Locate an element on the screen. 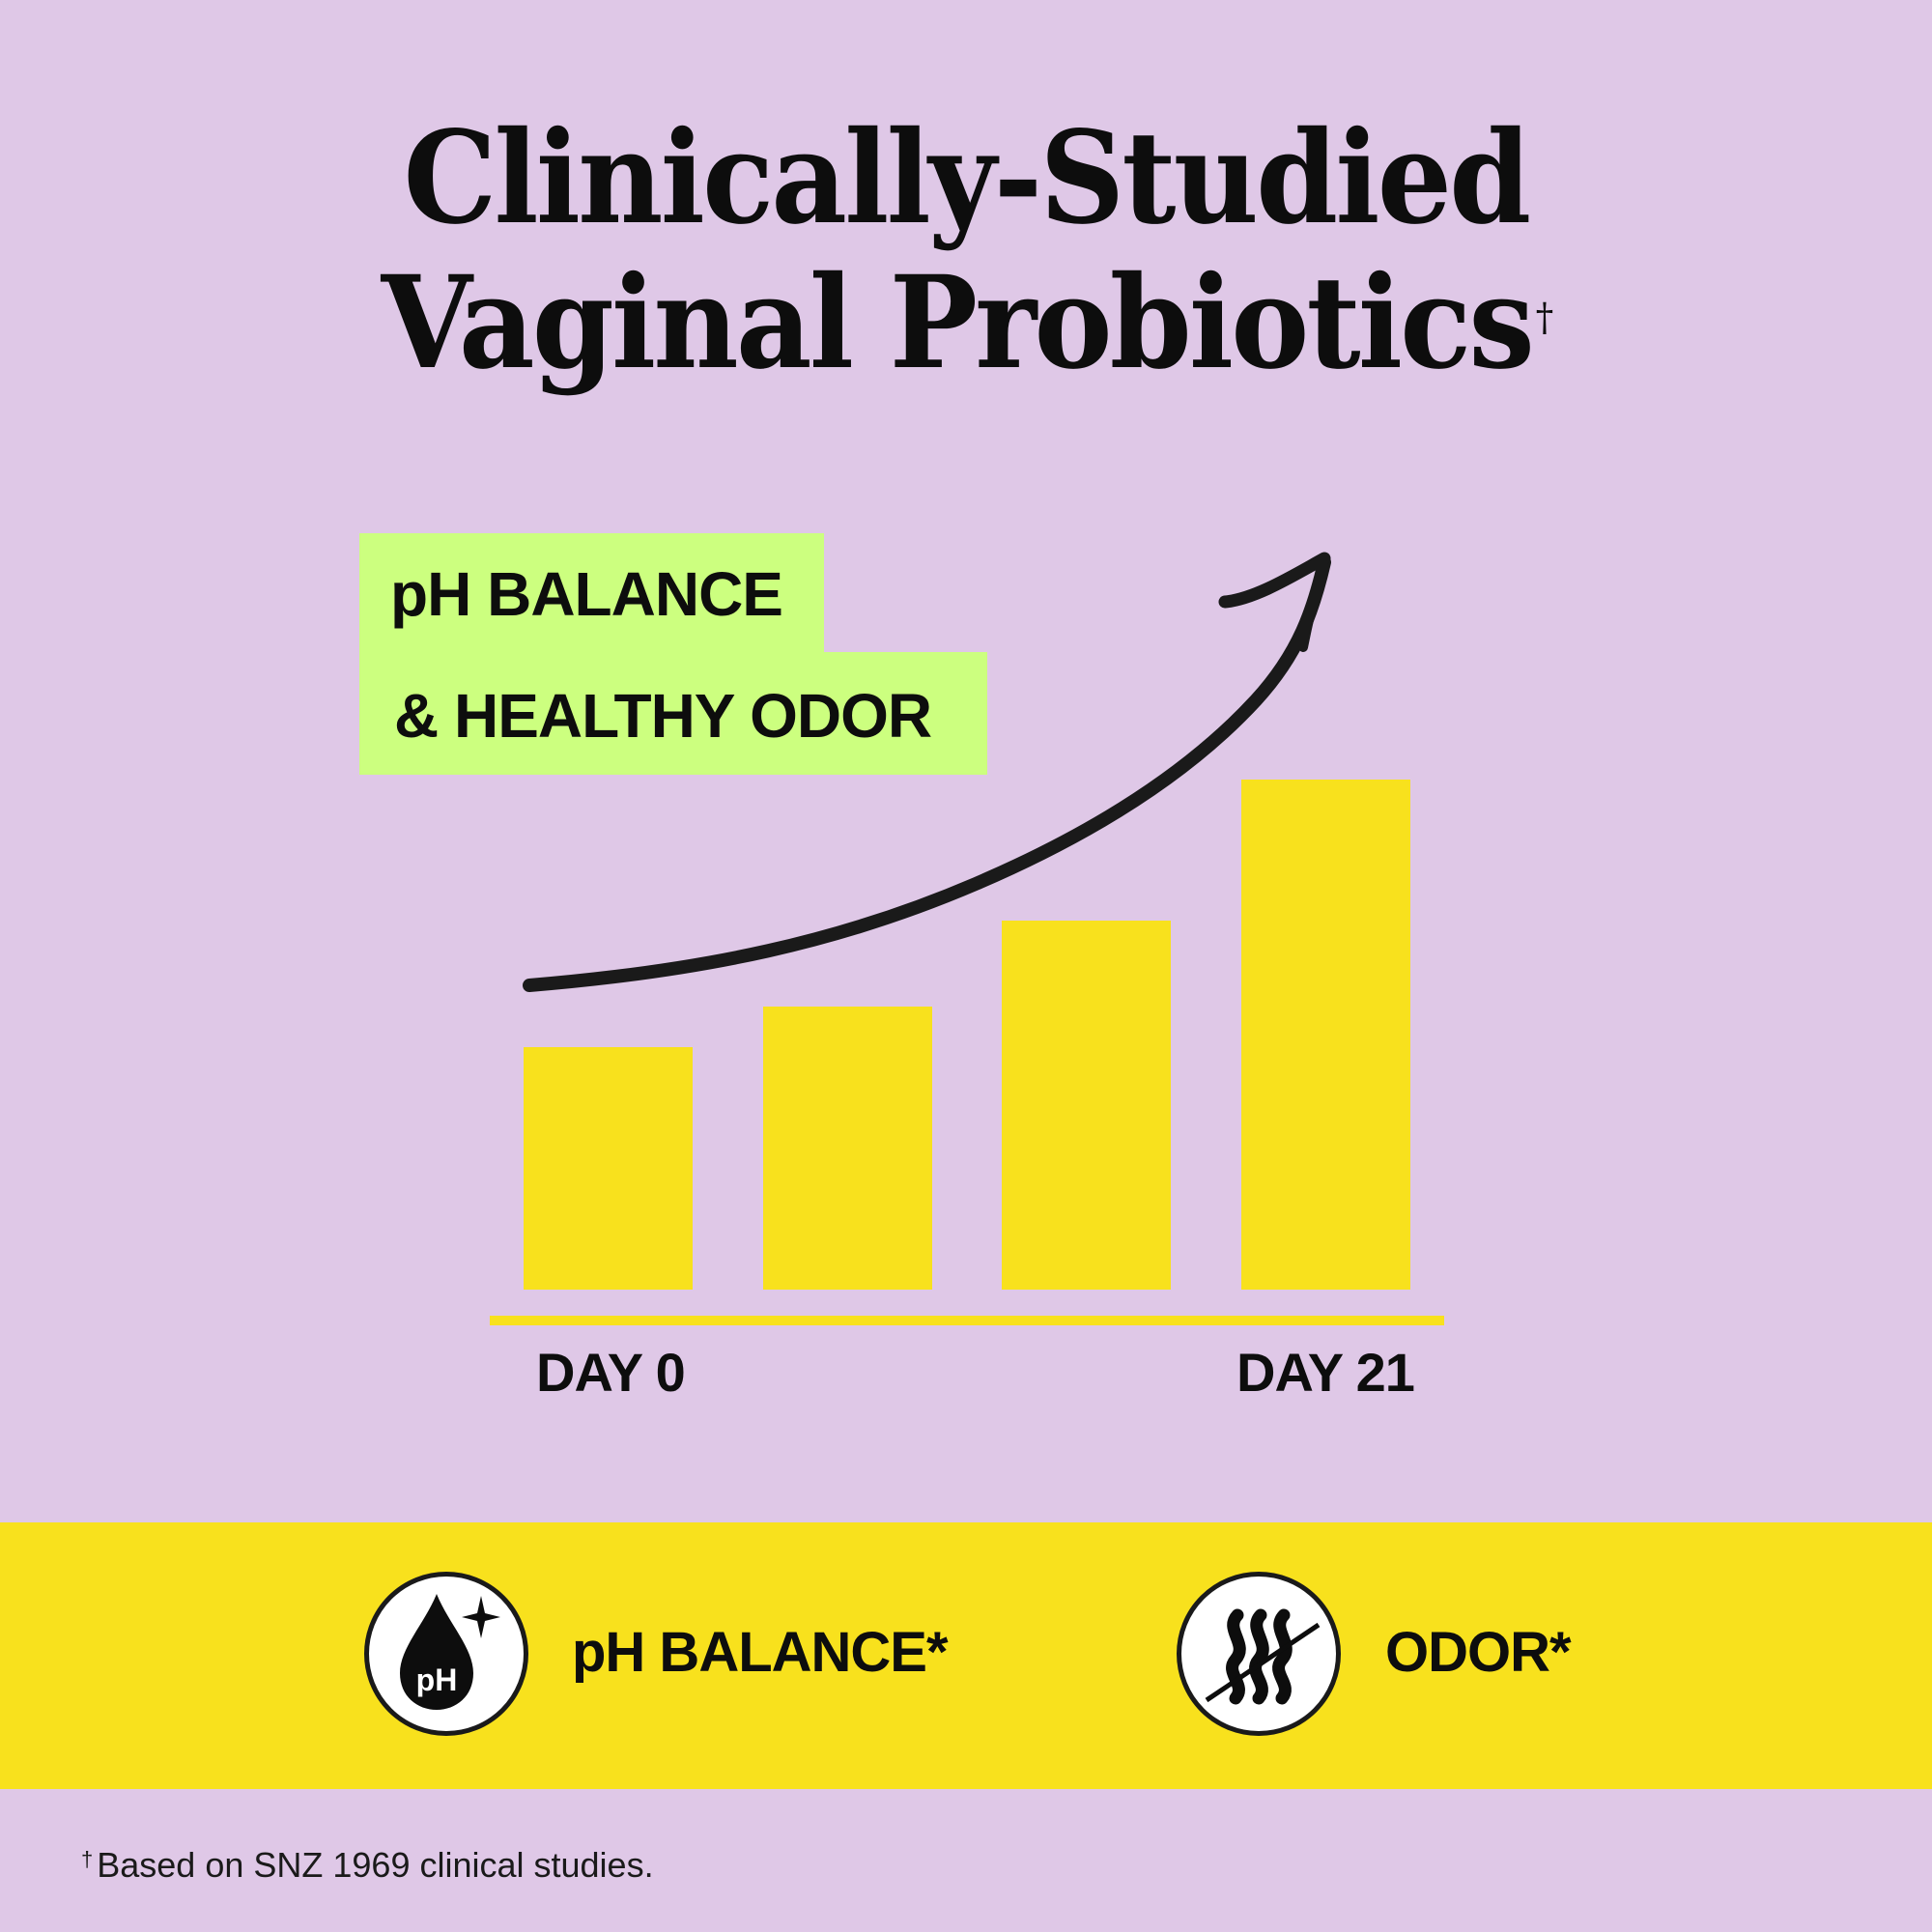 This screenshot has height=1932, width=1932. dagger-mark: † is located at coordinates (1544, 318).